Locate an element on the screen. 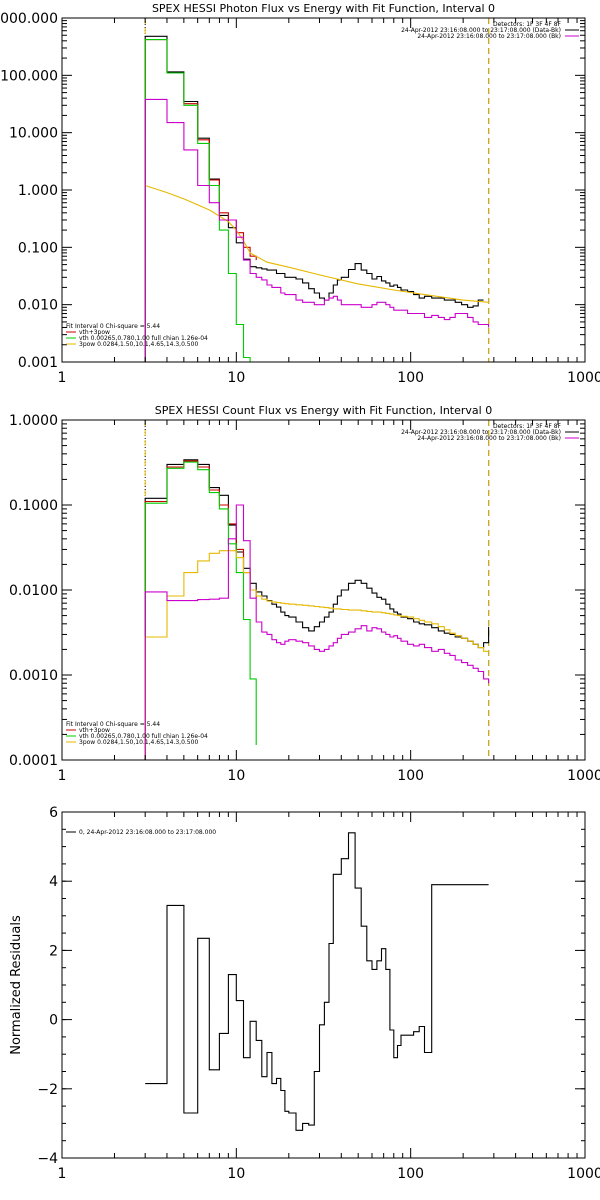 This screenshot has height=1200, width=600. y-tick-label: 0 is located at coordinates (53, 1021).